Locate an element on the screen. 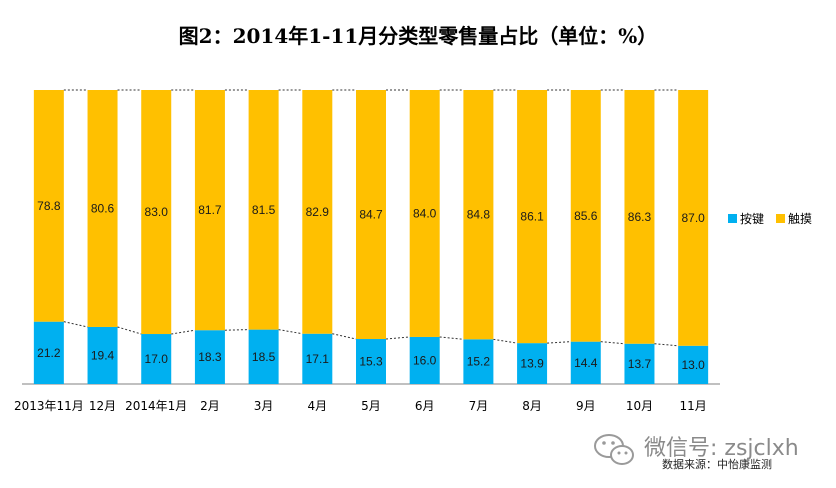 The width and height of the screenshot is (836, 488). data-label-chumo-1: 80.6 is located at coordinates (103, 208).